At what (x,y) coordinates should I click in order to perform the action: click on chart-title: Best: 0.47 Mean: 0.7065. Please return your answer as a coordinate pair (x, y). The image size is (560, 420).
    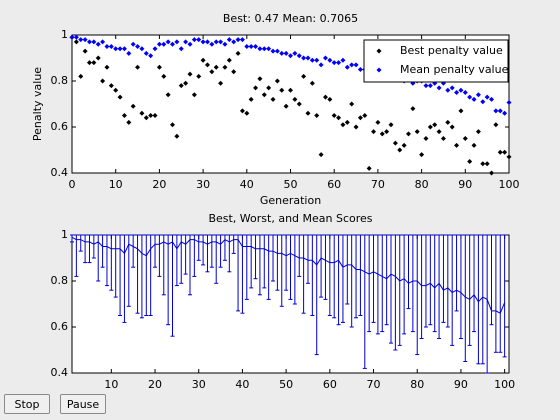
    Looking at the image, I should click on (290, 18).